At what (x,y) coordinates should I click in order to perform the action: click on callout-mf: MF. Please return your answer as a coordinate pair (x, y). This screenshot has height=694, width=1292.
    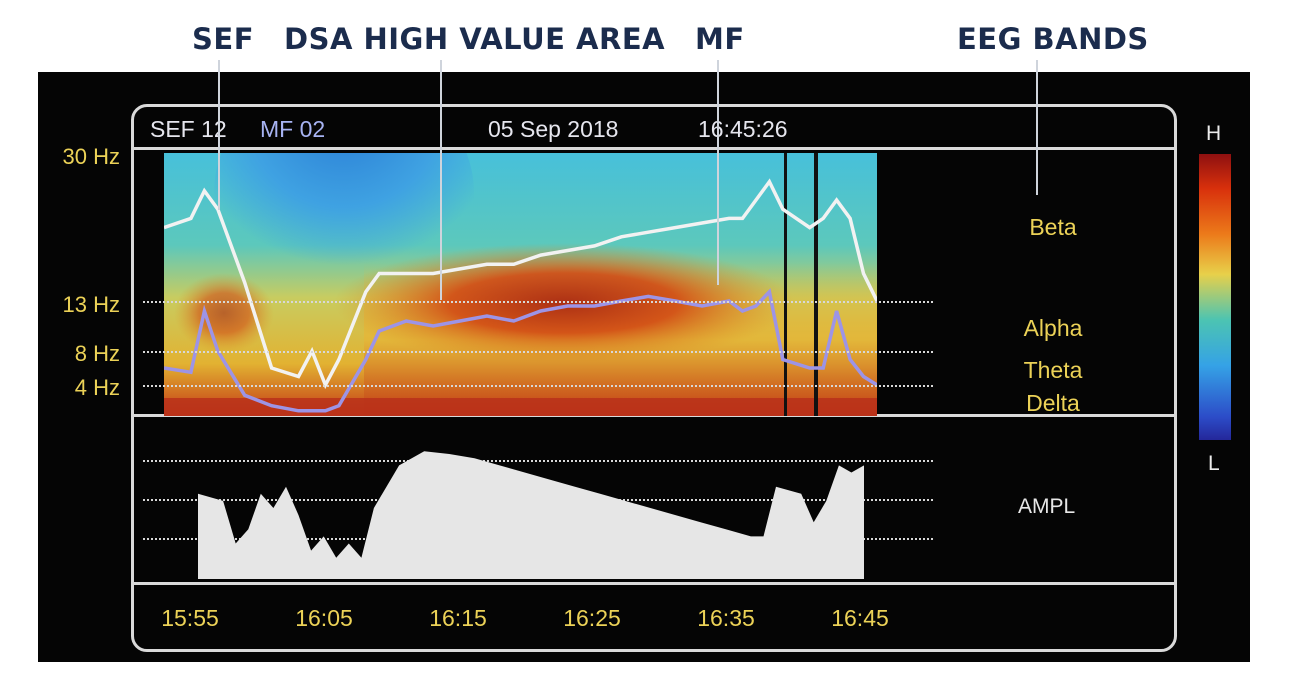
    Looking at the image, I should click on (720, 39).